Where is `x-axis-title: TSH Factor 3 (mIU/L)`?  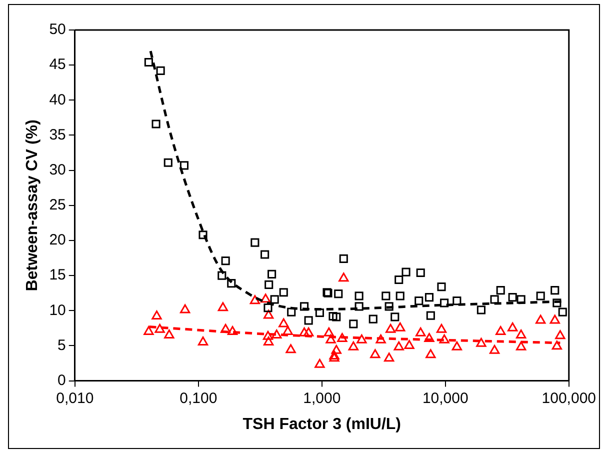
x-axis-title: TSH Factor 3 (mIU/L) is located at coordinates (322, 424).